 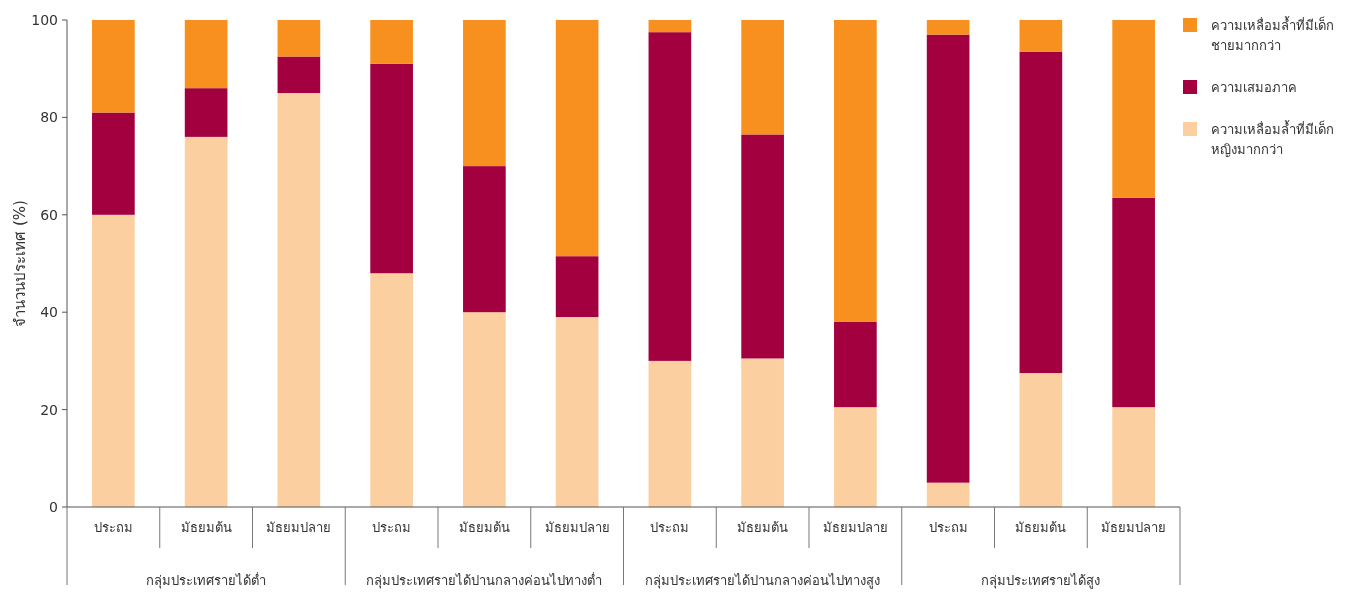 I want to click on text: กลุ่มประเทศรายได้ต่ำ, so click(x=206, y=580).